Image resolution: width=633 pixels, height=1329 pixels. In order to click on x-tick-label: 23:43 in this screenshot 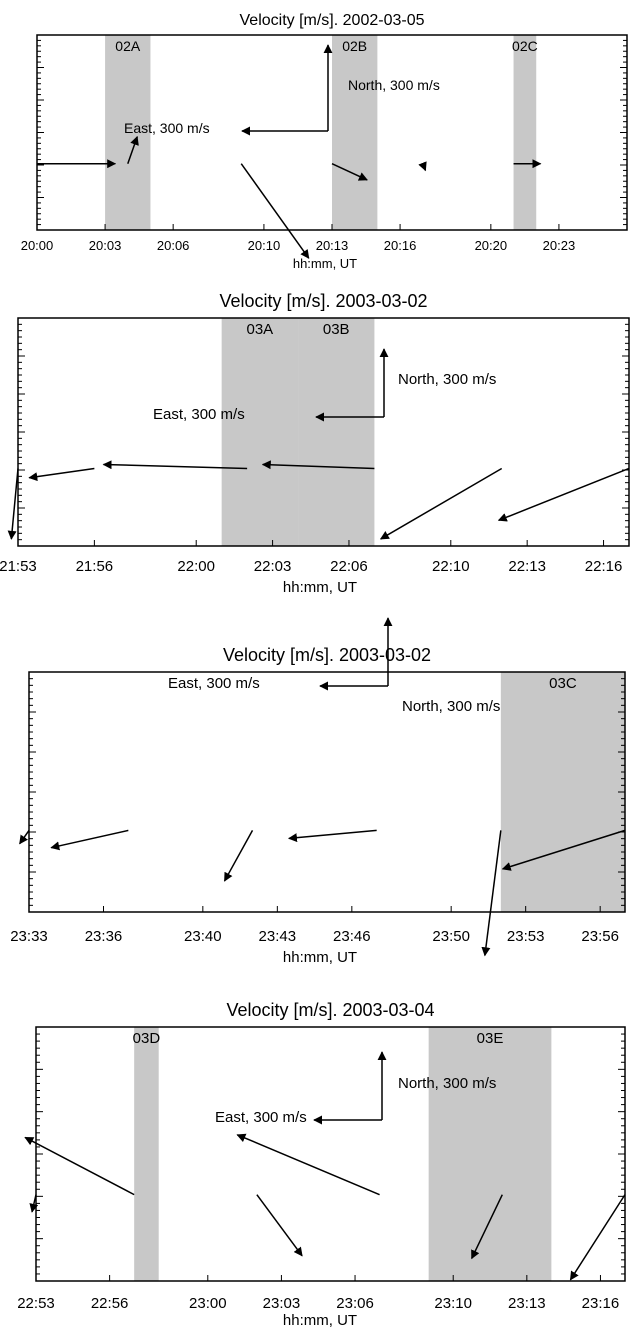, I will do `click(278, 936)`.